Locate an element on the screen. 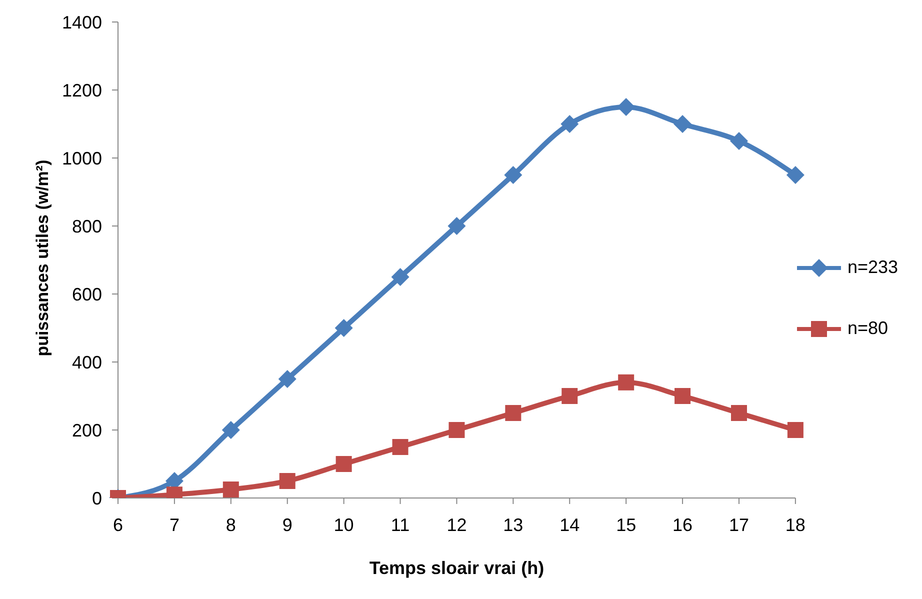 The image size is (922, 599). x-tick-label: 11 is located at coordinates (400, 524).